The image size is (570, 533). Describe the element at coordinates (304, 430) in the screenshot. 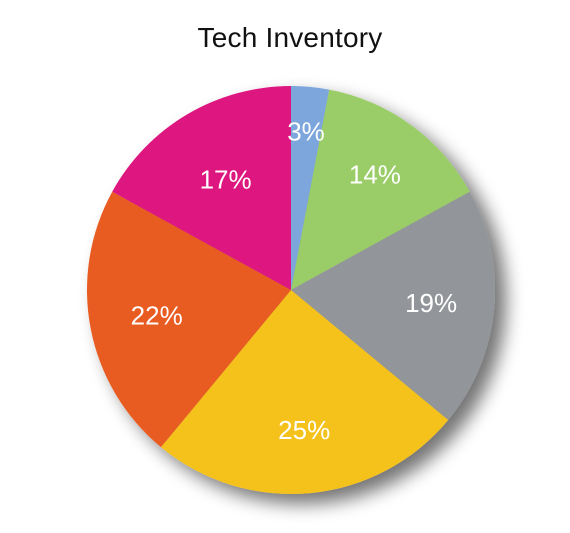

I see `slice-label-4: 25%` at that location.